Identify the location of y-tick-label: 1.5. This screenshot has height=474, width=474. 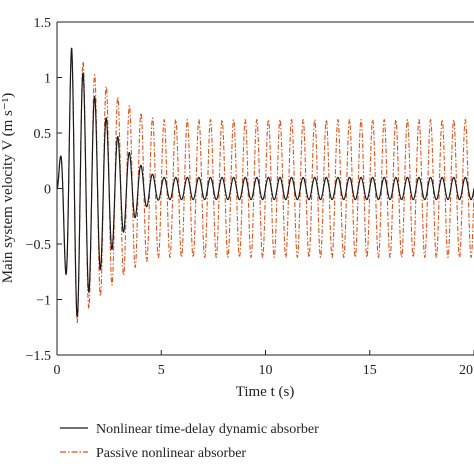
(43, 23).